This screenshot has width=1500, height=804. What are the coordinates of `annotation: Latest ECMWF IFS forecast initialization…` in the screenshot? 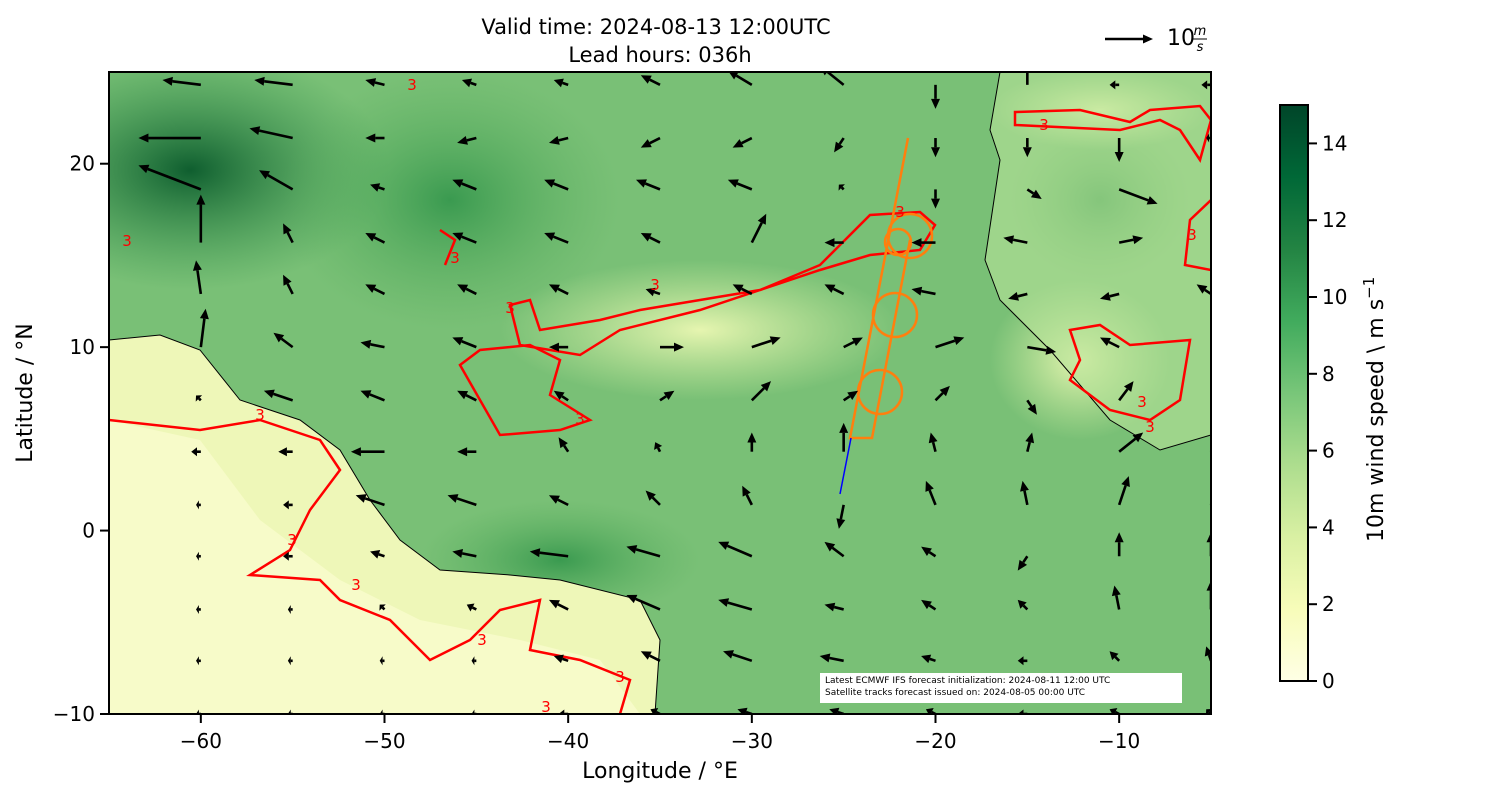 It's located at (967, 681).